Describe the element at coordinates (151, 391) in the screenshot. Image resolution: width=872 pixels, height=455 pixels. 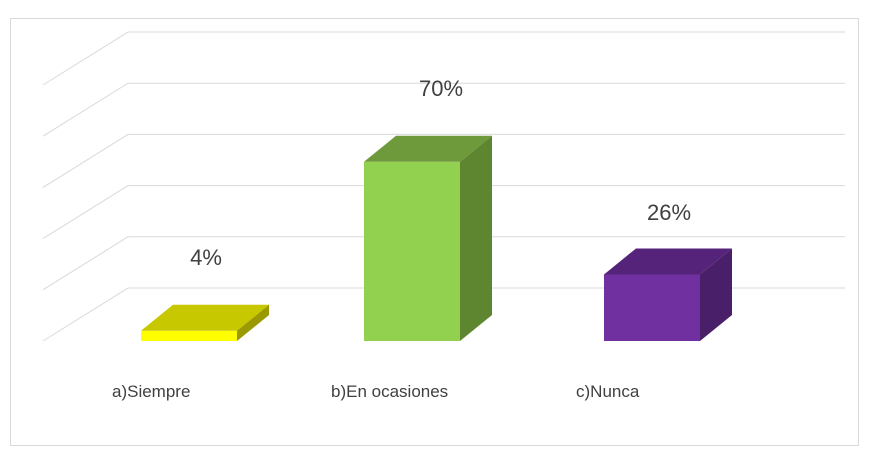
I see `category-label-siempre: a)Siempre` at that location.